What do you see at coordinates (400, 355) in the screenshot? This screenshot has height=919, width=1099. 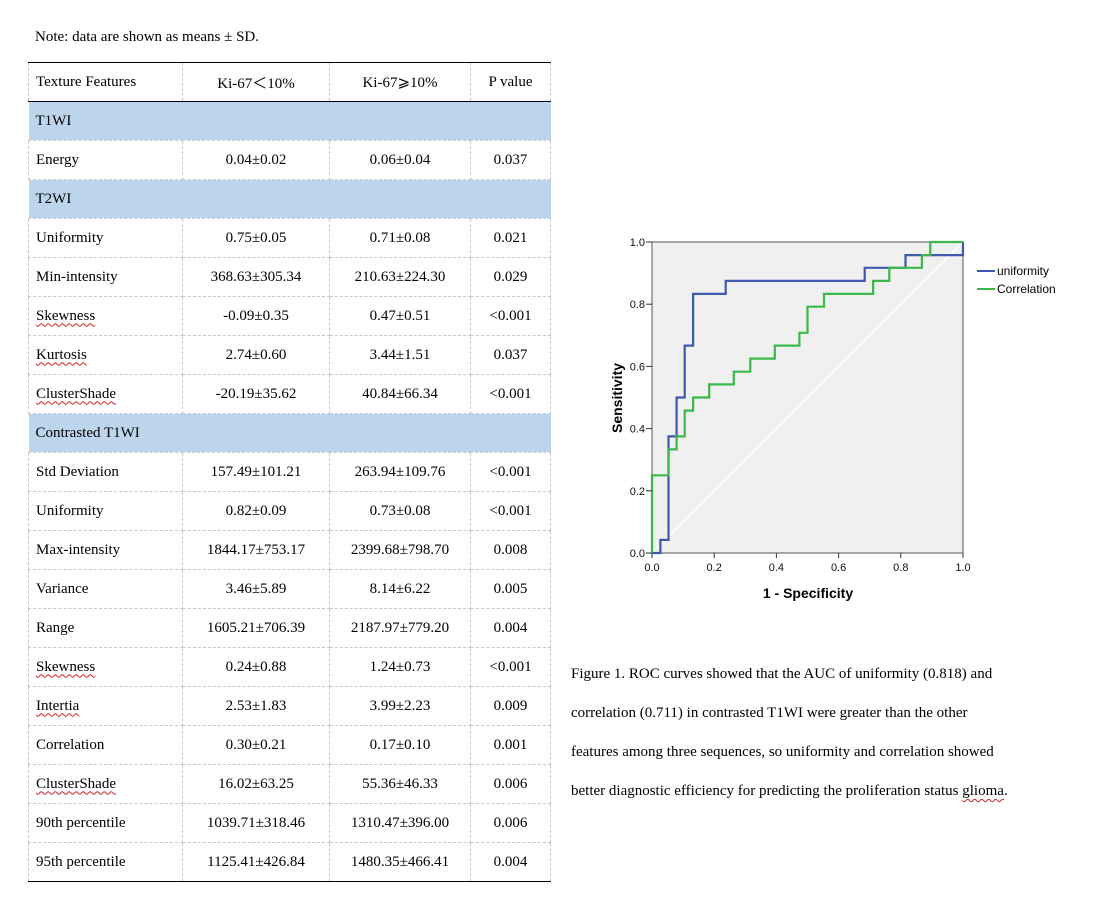 I see `ki67-high-cell: 3.44±1.51` at bounding box center [400, 355].